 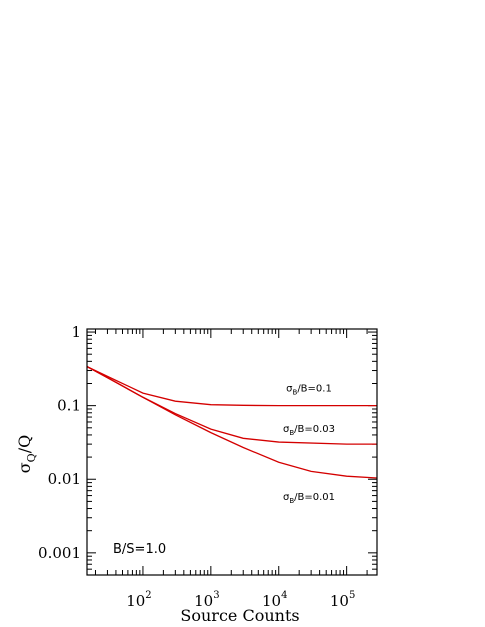 I want to click on series-labels: σB/B=0.1 σB/B=0.03 σB/B=0.01, so click(x=309, y=444).